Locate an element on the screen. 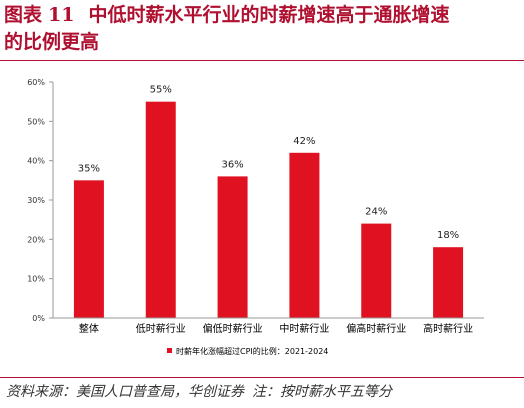 This screenshot has width=524, height=408. legend-swatch is located at coordinates (169, 350).